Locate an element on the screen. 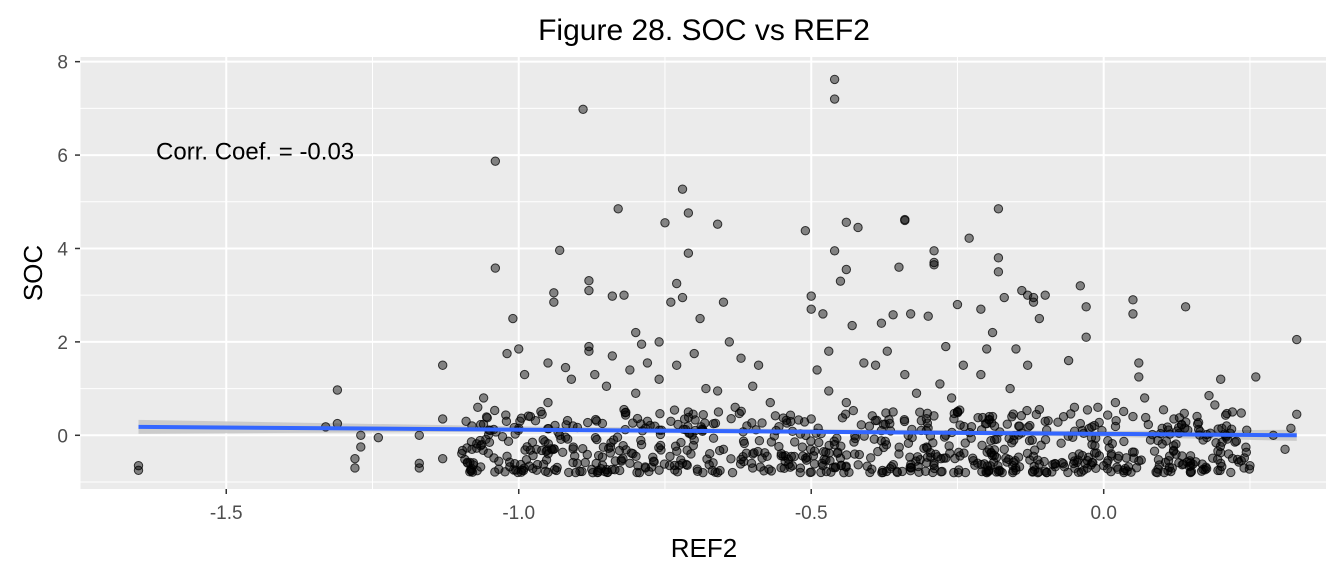  x-tick-label: 0.0 is located at coordinates (1103, 513).